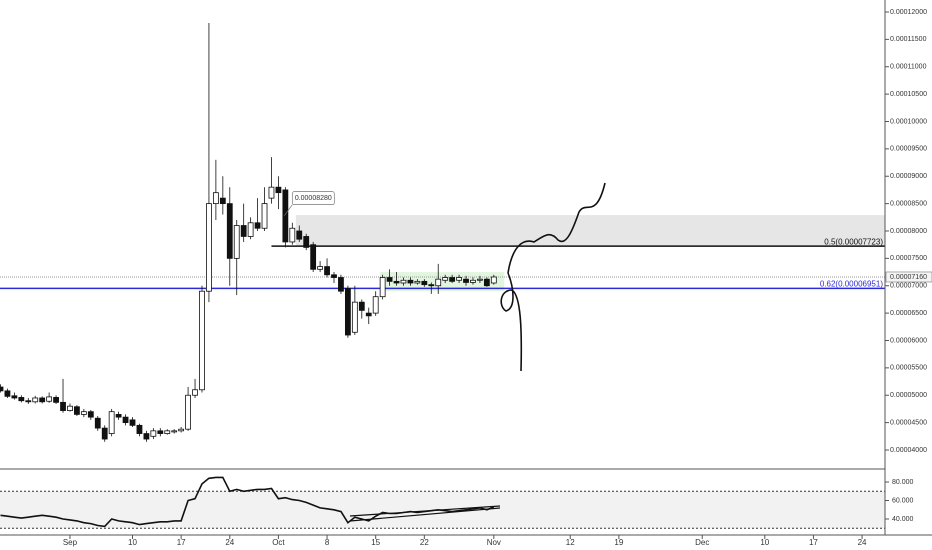 Image resolution: width=932 pixels, height=550 pixels. What do you see at coordinates (425, 513) in the screenshot?
I see `rsi-trendline` at bounding box center [425, 513].